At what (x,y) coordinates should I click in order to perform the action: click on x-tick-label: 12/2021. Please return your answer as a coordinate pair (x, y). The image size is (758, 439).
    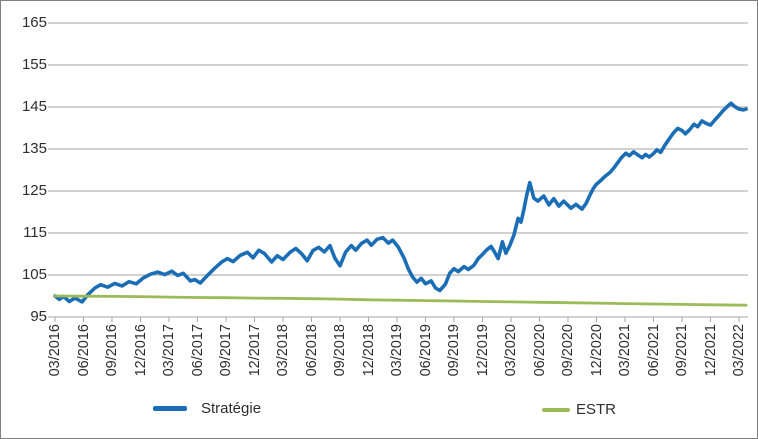
    Looking at the image, I should click on (710, 350).